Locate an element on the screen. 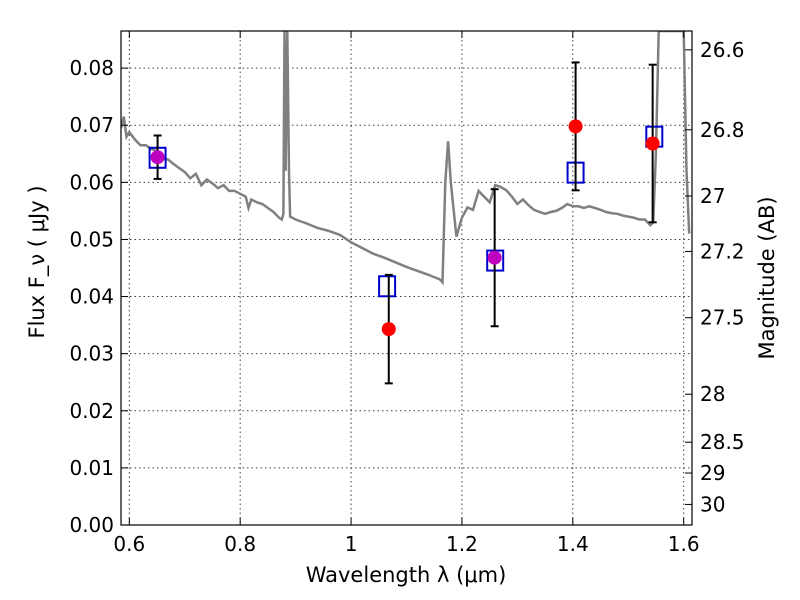 This screenshot has height=600, width=800. right-tick-labels: 26.6 26.8 27 27.2 27.5 28 28.5 29 30 is located at coordinates (722, 277).